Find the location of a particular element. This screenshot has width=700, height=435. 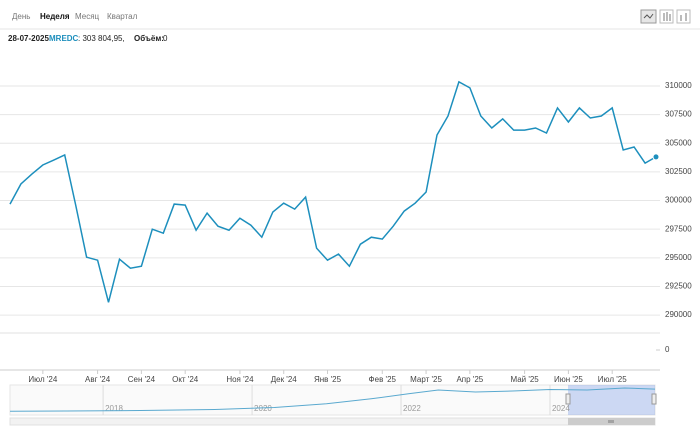

tabs: День Неделя Месяц Квартал is located at coordinates (75, 16).